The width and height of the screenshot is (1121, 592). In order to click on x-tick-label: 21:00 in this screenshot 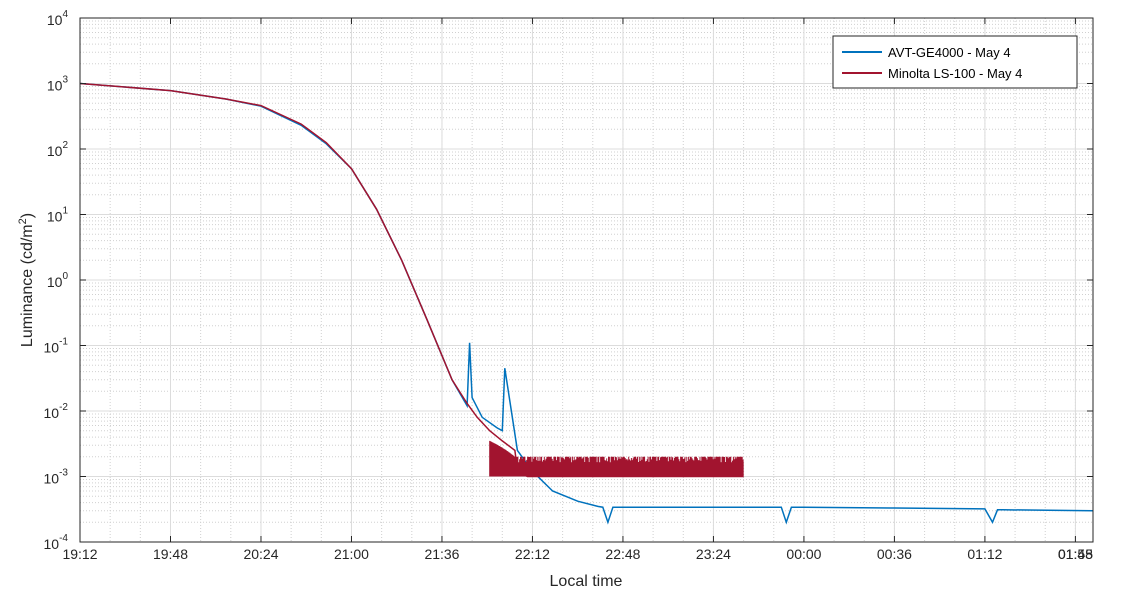, I will do `click(351, 554)`.